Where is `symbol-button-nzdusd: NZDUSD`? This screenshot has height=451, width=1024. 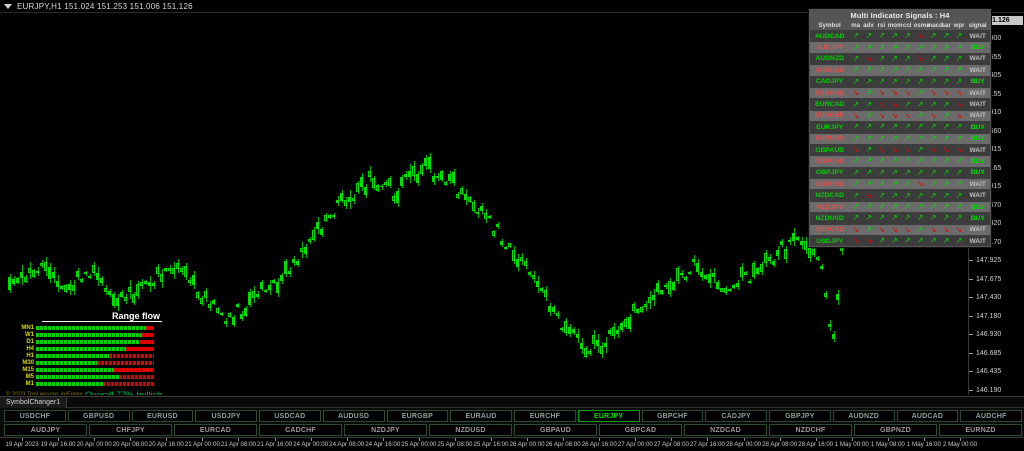
symbol-button-nzdusd: NZDUSD is located at coordinates (470, 430).